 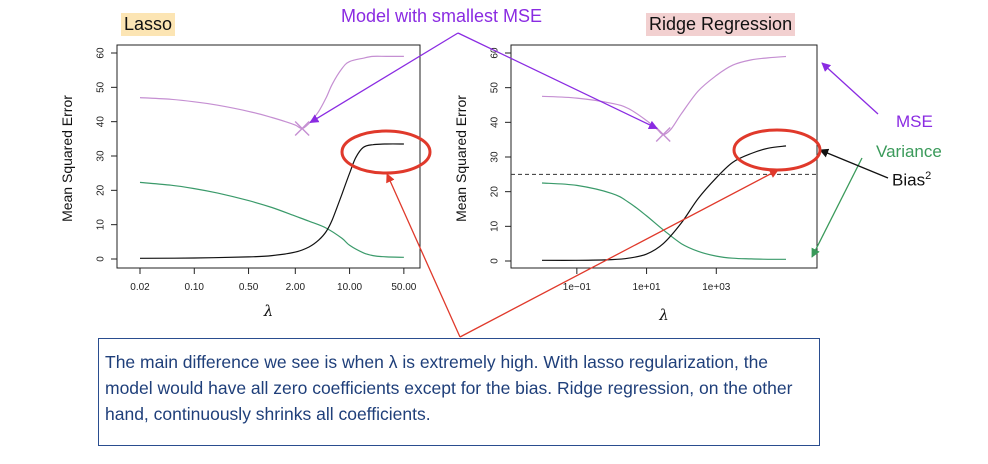 I want to click on ridge-min-mse-marker, so click(x=663, y=134).